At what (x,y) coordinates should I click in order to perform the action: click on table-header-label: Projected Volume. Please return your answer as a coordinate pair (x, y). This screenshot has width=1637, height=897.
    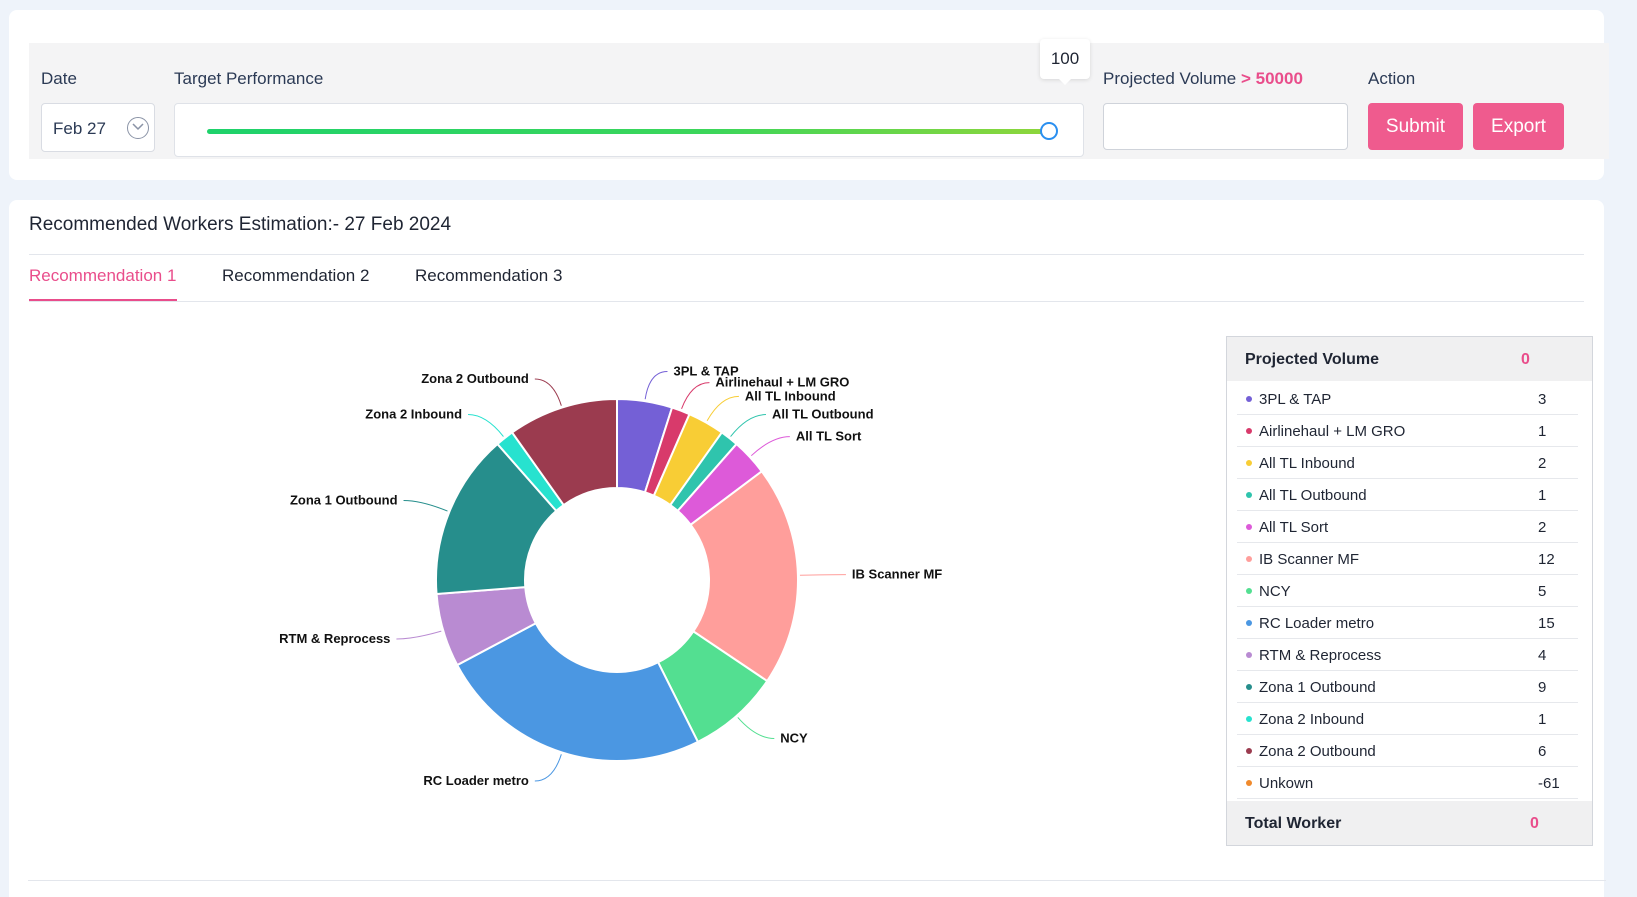
    Looking at the image, I should click on (1312, 359).